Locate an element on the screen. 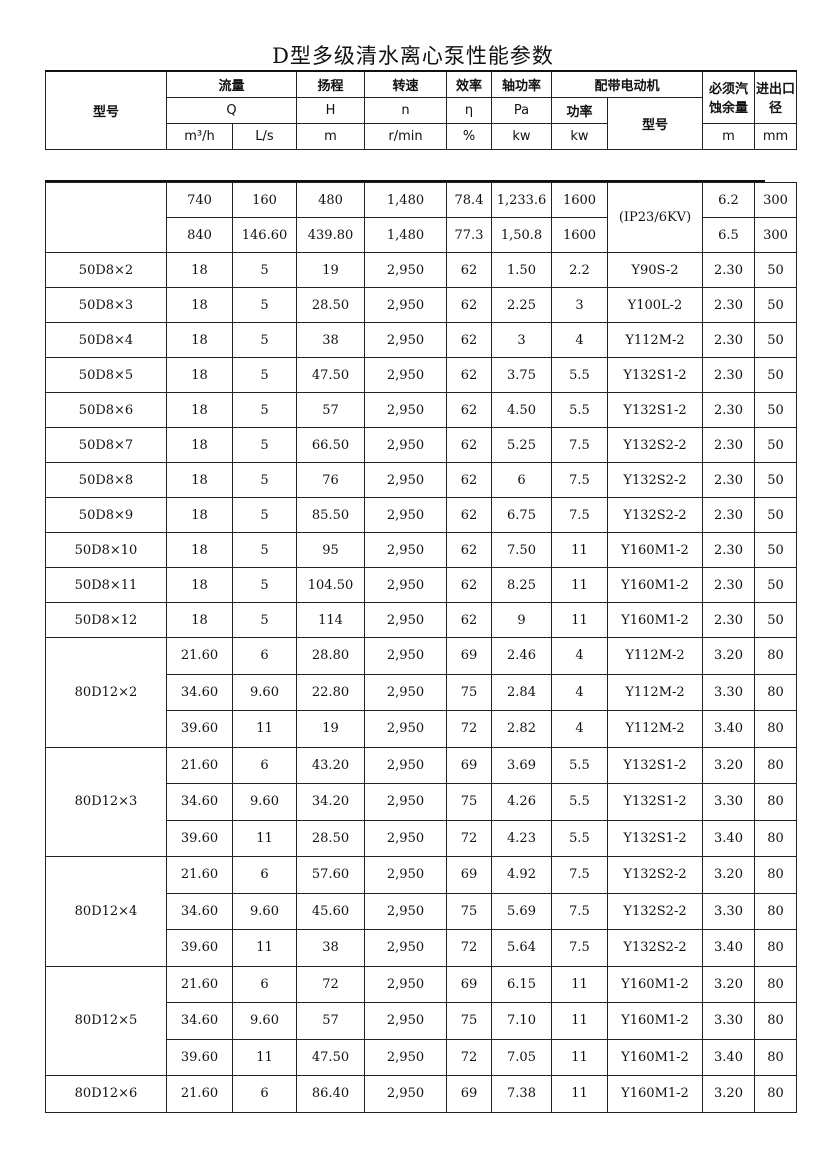  cell-motor-power: 3 is located at coordinates (579, 305).